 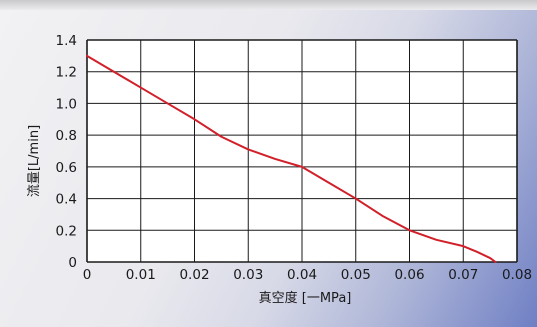 What do you see at coordinates (305, 298) in the screenshot?
I see `x-axis-label: 真空度 [一MPa]` at bounding box center [305, 298].